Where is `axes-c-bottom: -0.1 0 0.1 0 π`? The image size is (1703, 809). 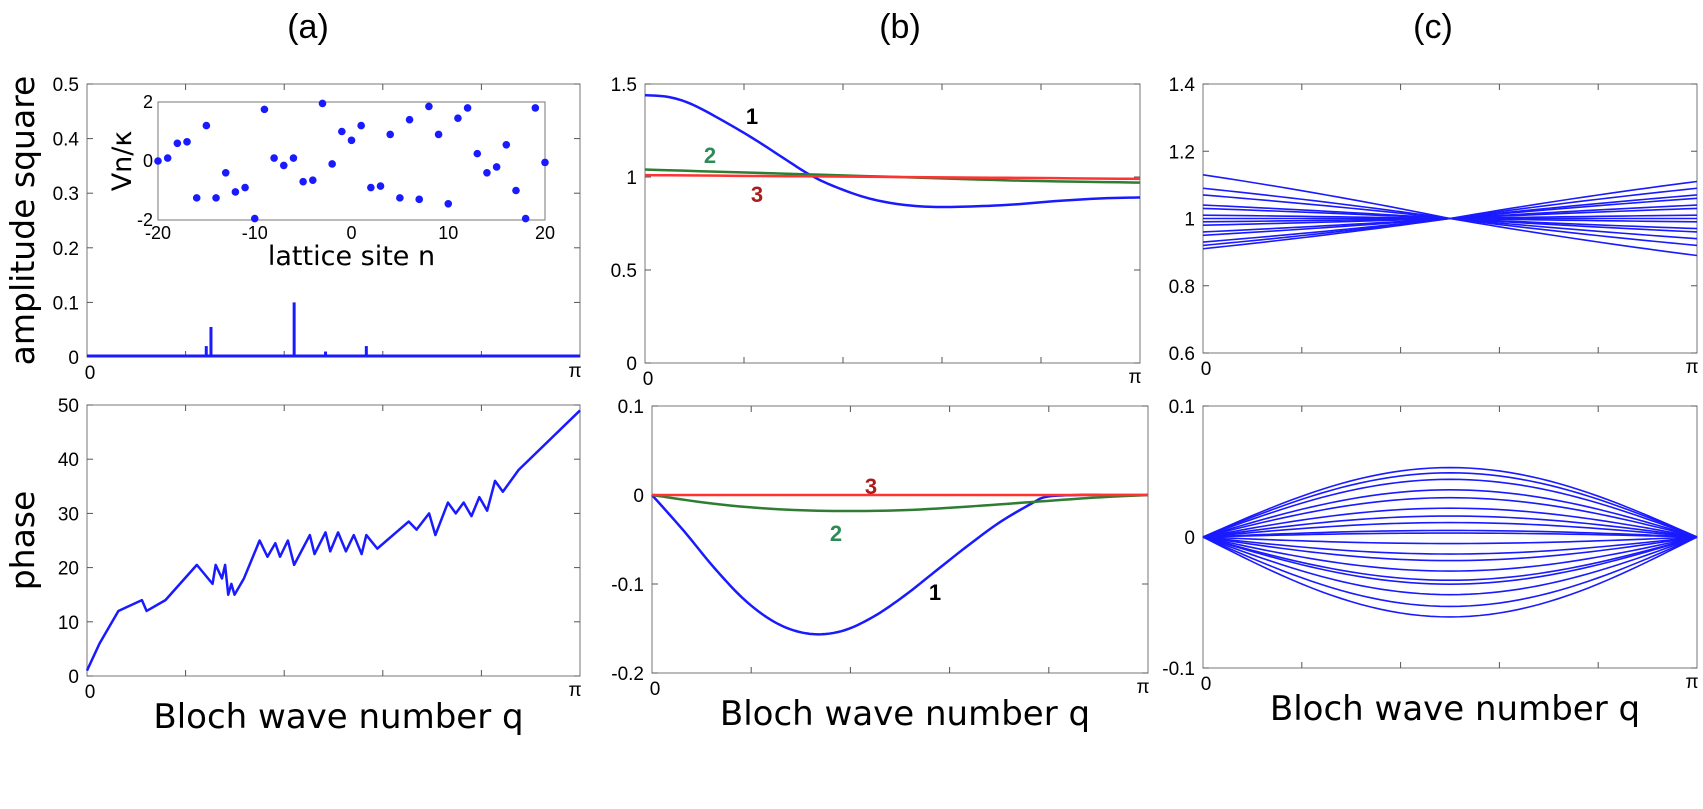
axes-c-bottom: -0.1 0 0.1 0 π is located at coordinates (1430, 546).